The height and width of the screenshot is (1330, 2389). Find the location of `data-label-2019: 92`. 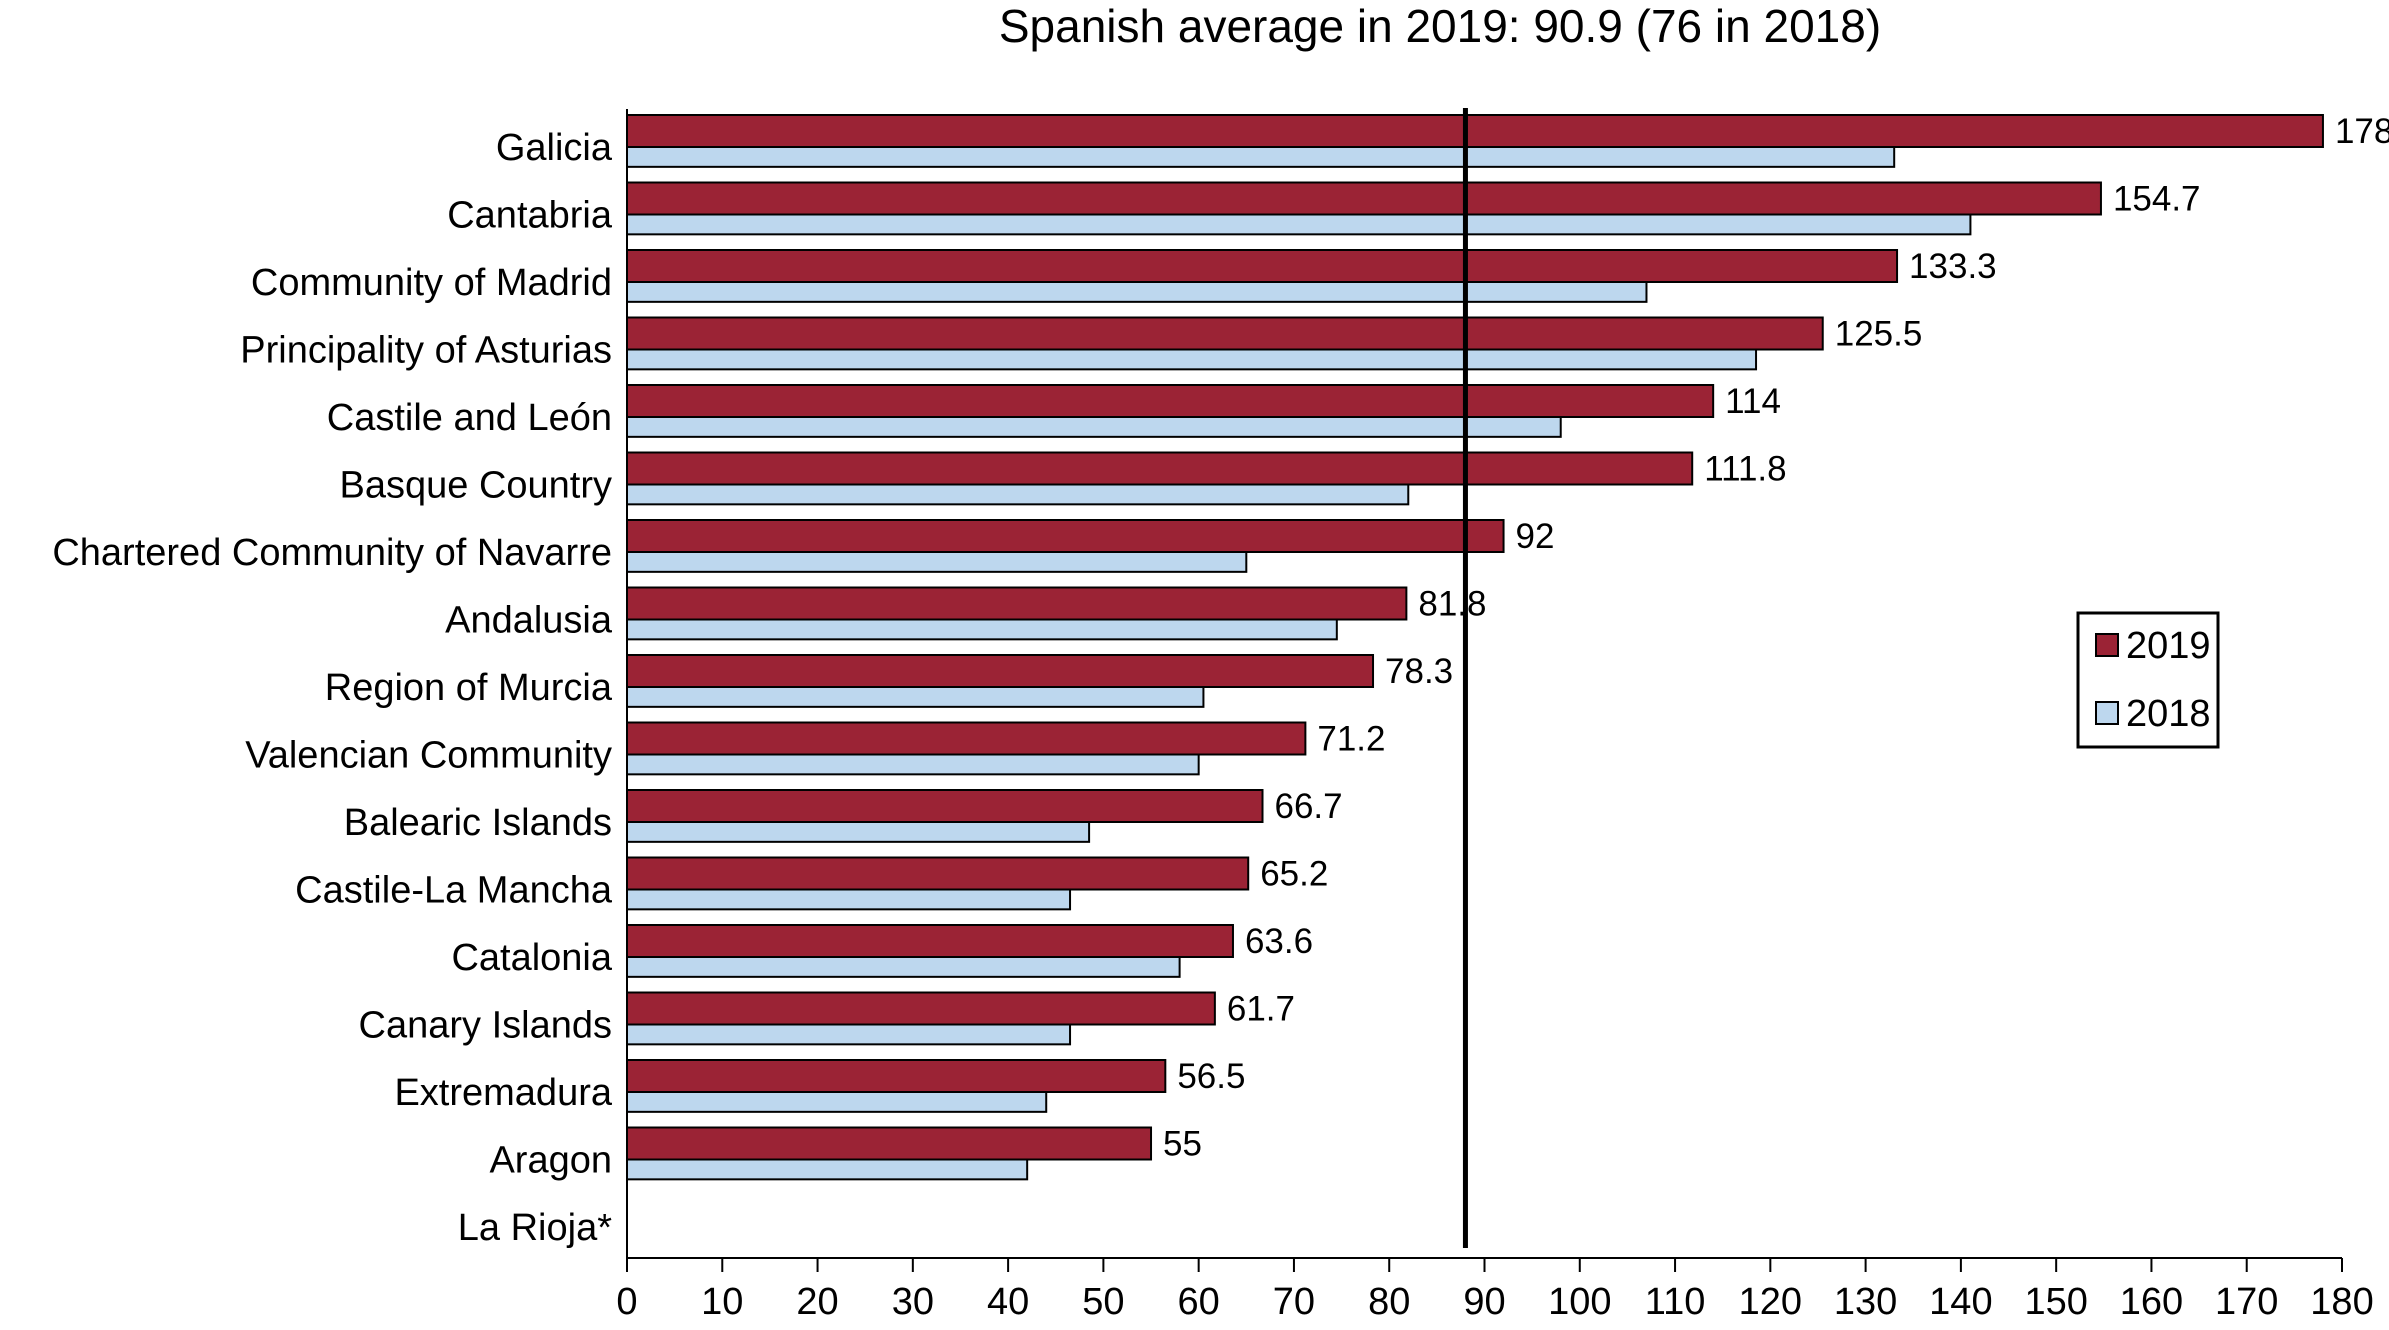

data-label-2019: 92 is located at coordinates (1535, 536).